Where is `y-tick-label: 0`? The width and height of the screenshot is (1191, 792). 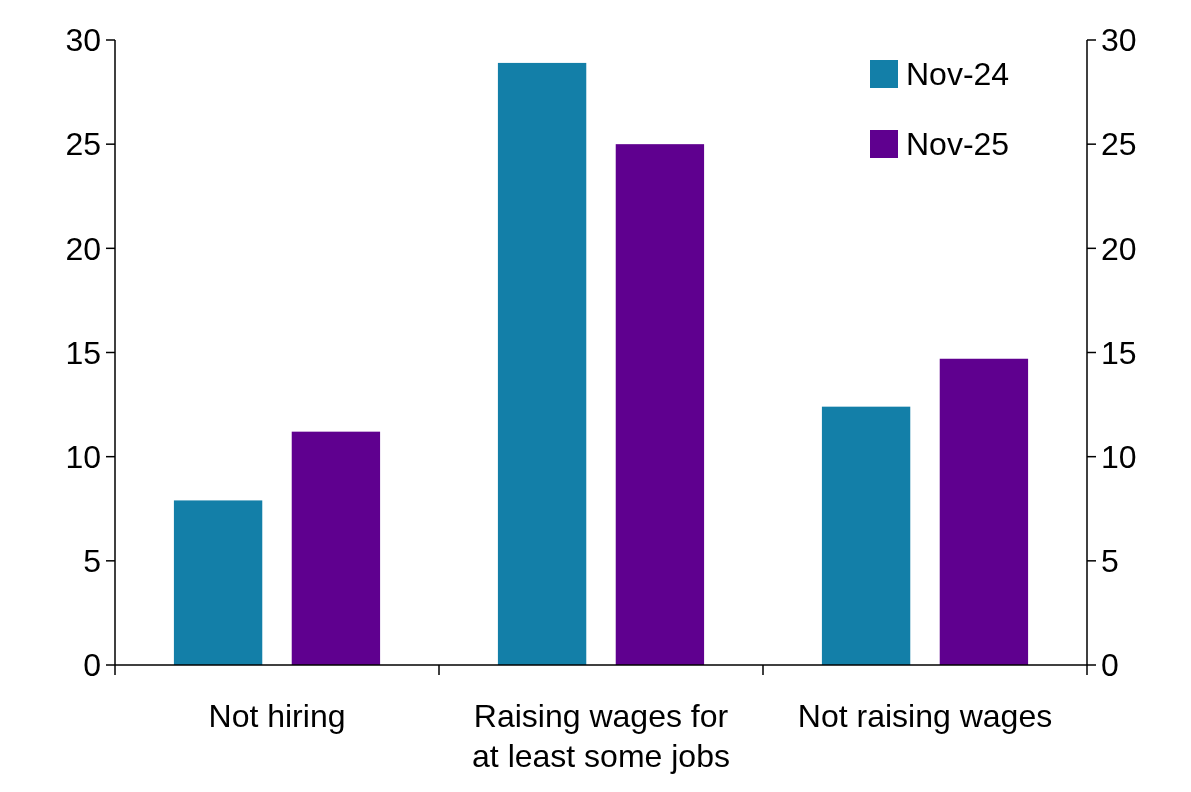
y-tick-label: 0 is located at coordinates (92, 665).